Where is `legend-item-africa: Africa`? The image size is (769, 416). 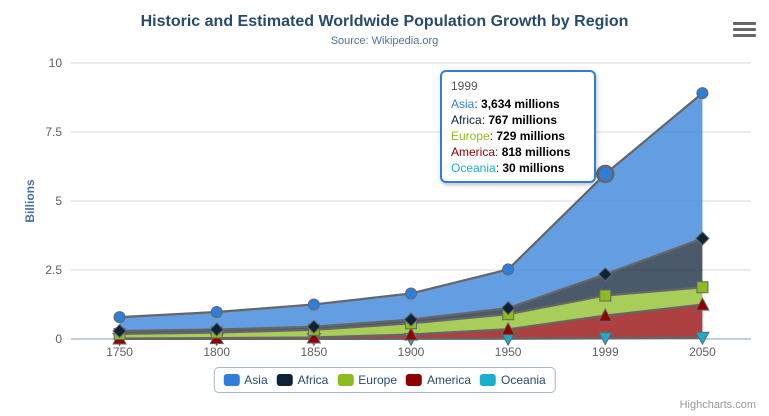 legend-item-africa: Africa is located at coordinates (302, 380).